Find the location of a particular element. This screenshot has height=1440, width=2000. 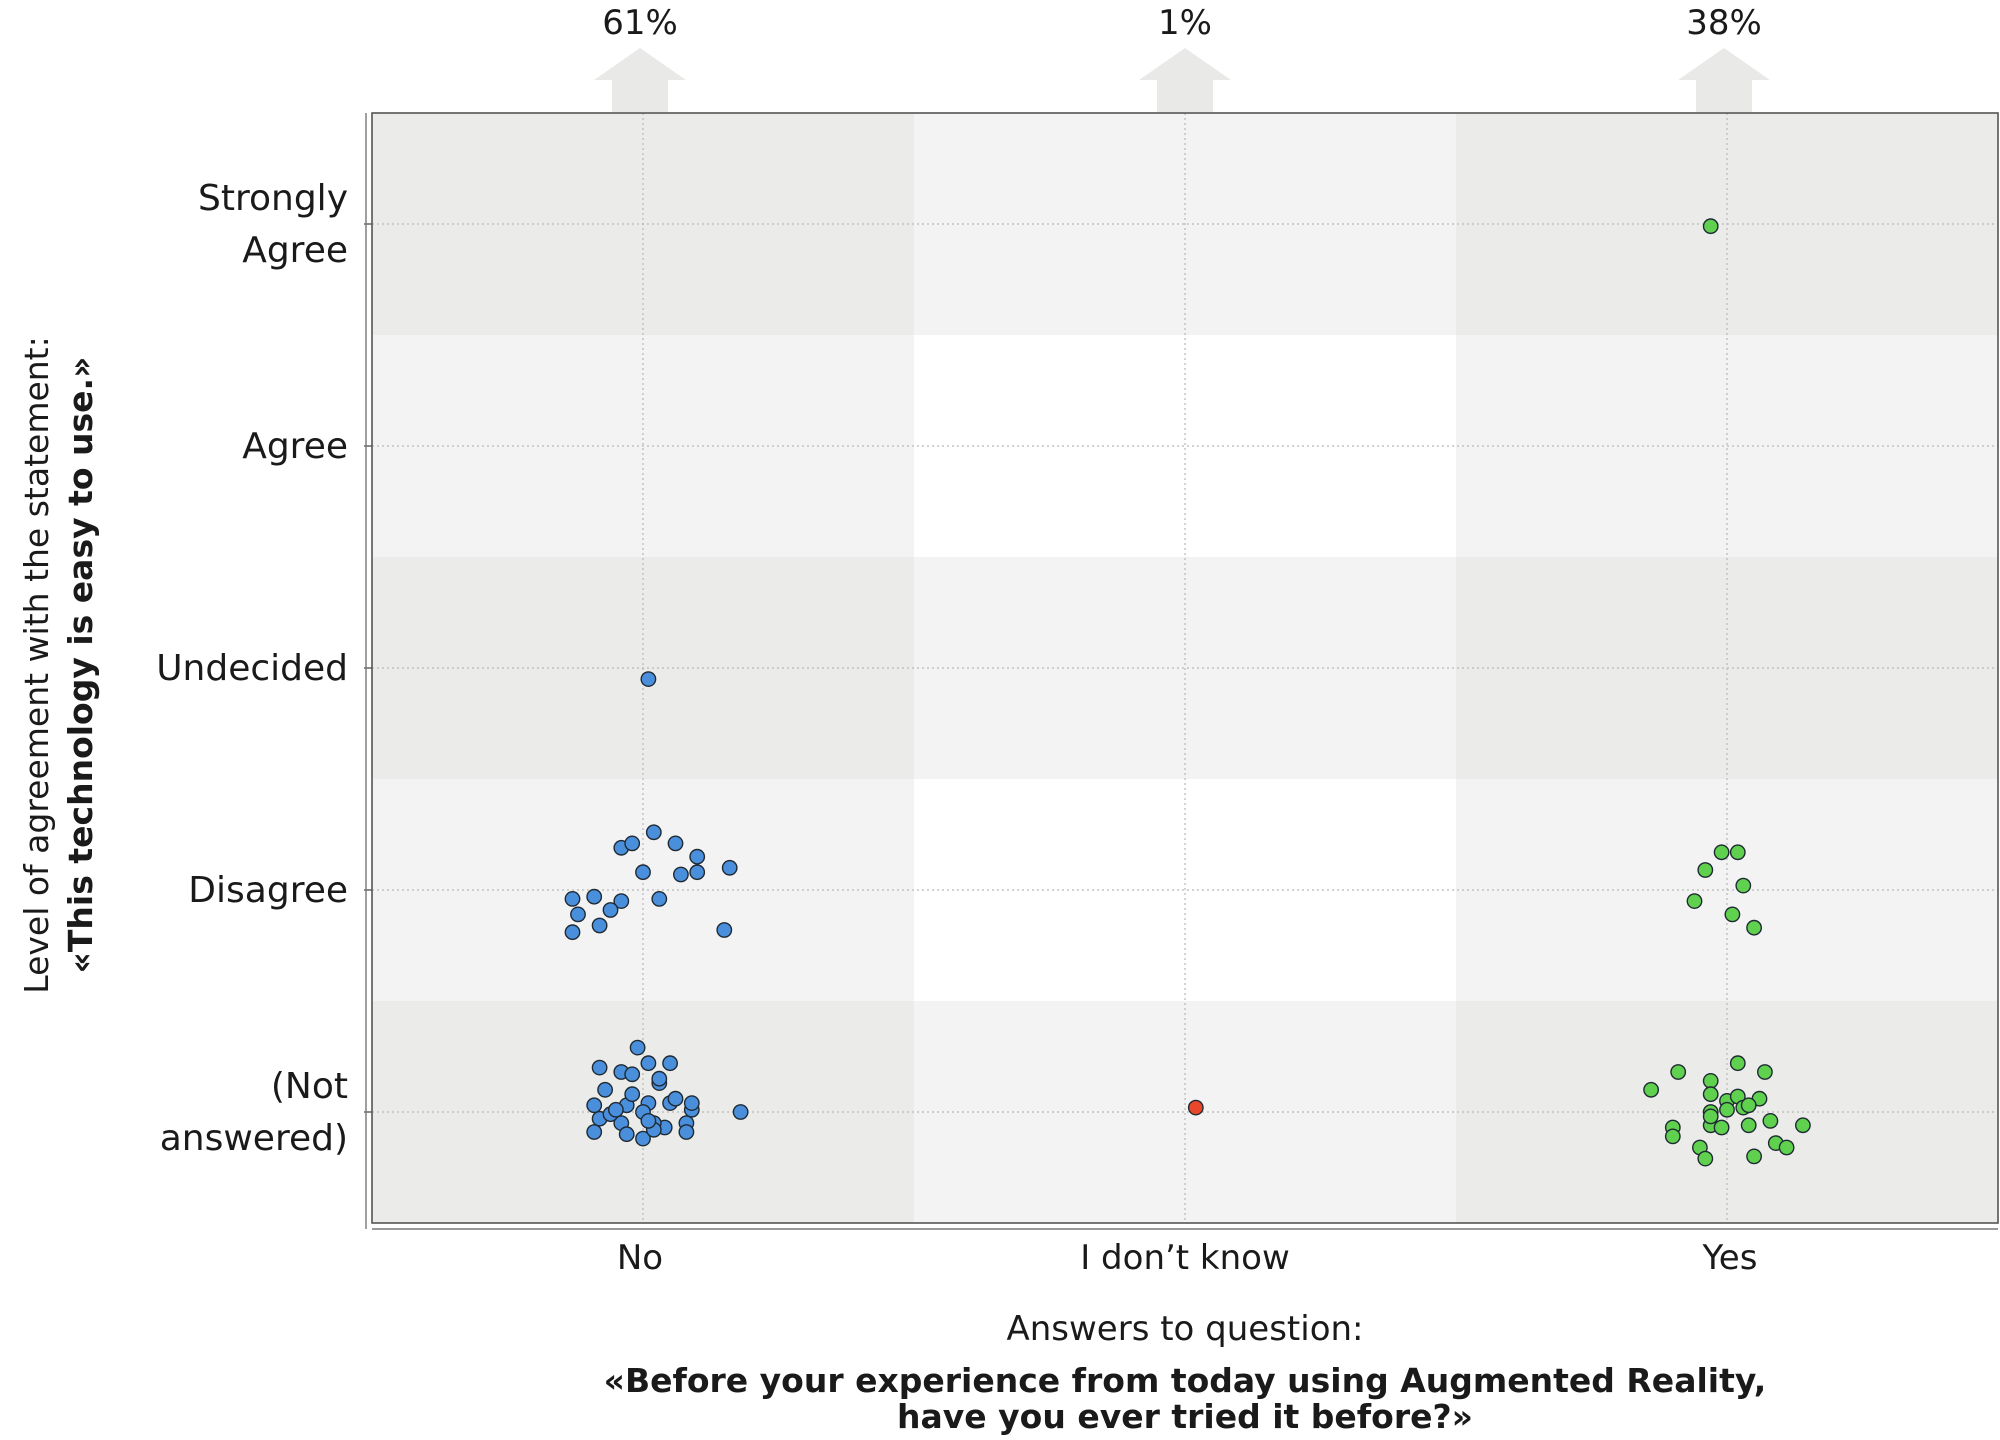

percentage-label-no: 61% is located at coordinates (640, 23).